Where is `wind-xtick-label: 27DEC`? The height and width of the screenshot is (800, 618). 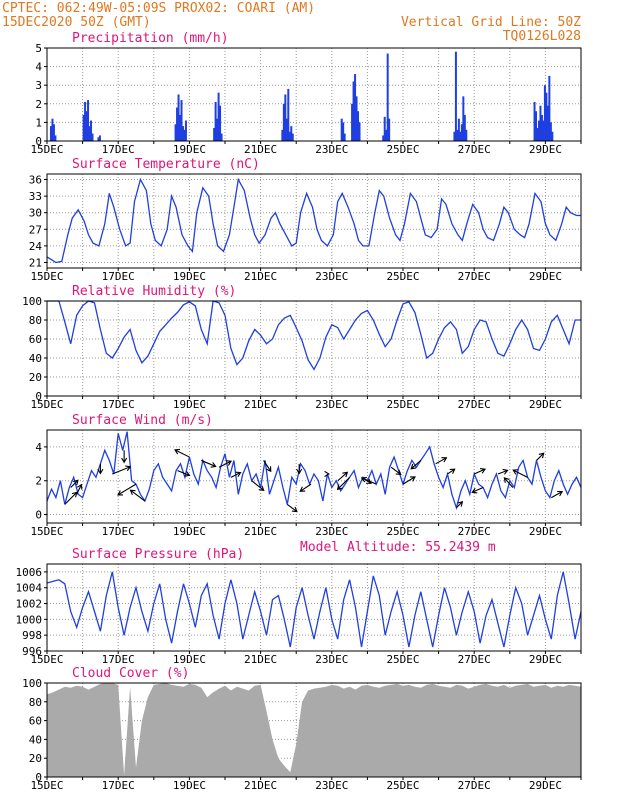
wind-xtick-label: 27DEC is located at coordinates (474, 531).